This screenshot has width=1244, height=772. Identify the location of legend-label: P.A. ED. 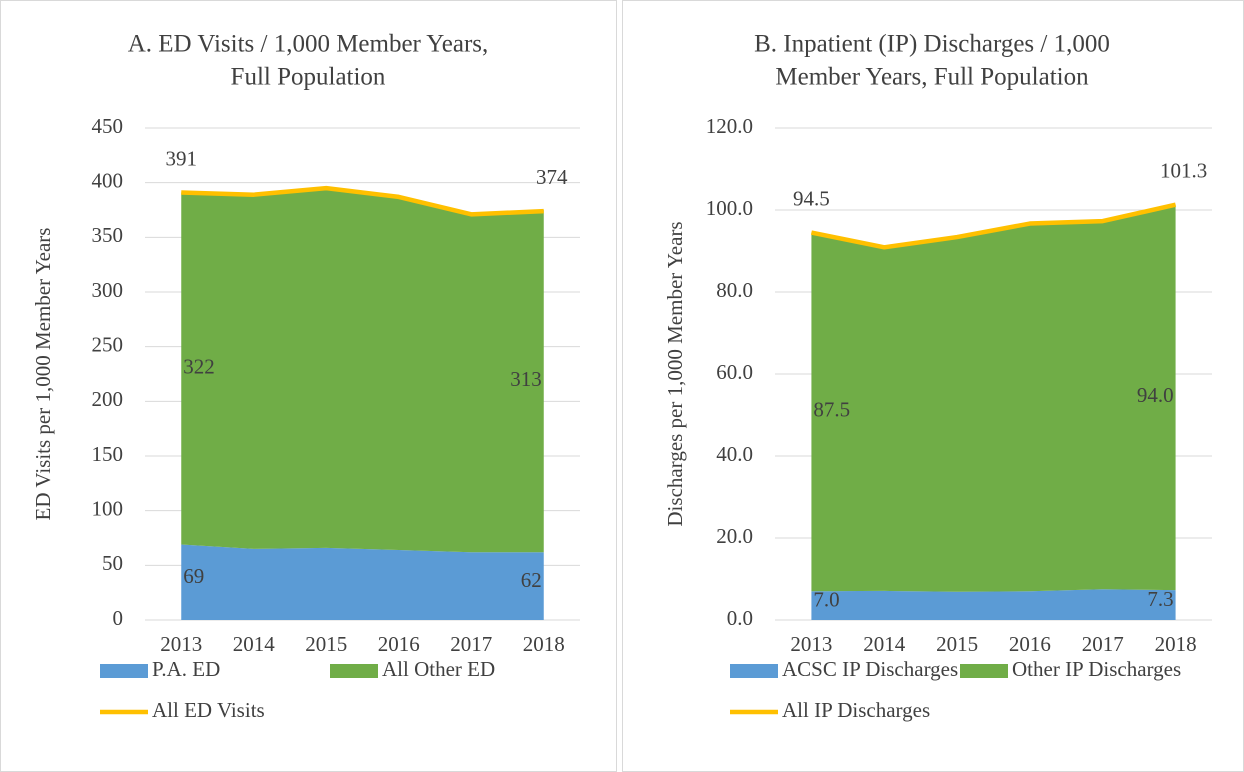
(186, 669).